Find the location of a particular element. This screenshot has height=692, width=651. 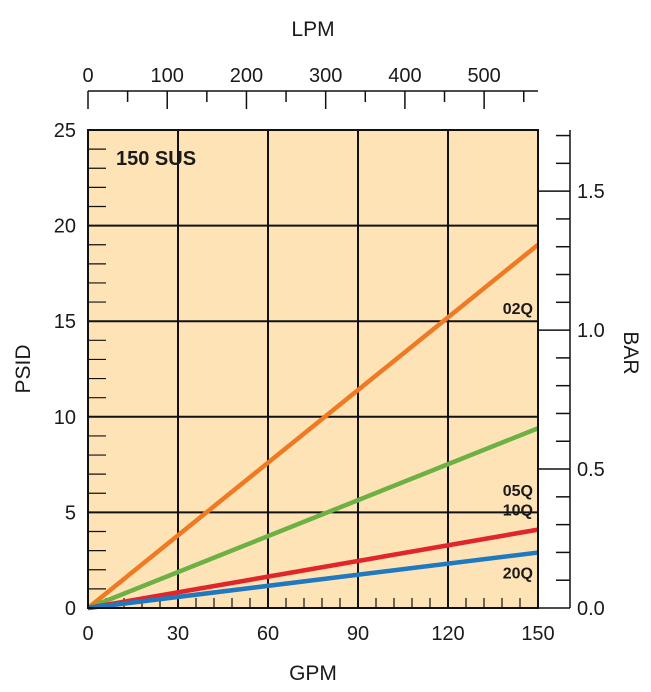

x2-tick-label: 200 is located at coordinates (246, 76).